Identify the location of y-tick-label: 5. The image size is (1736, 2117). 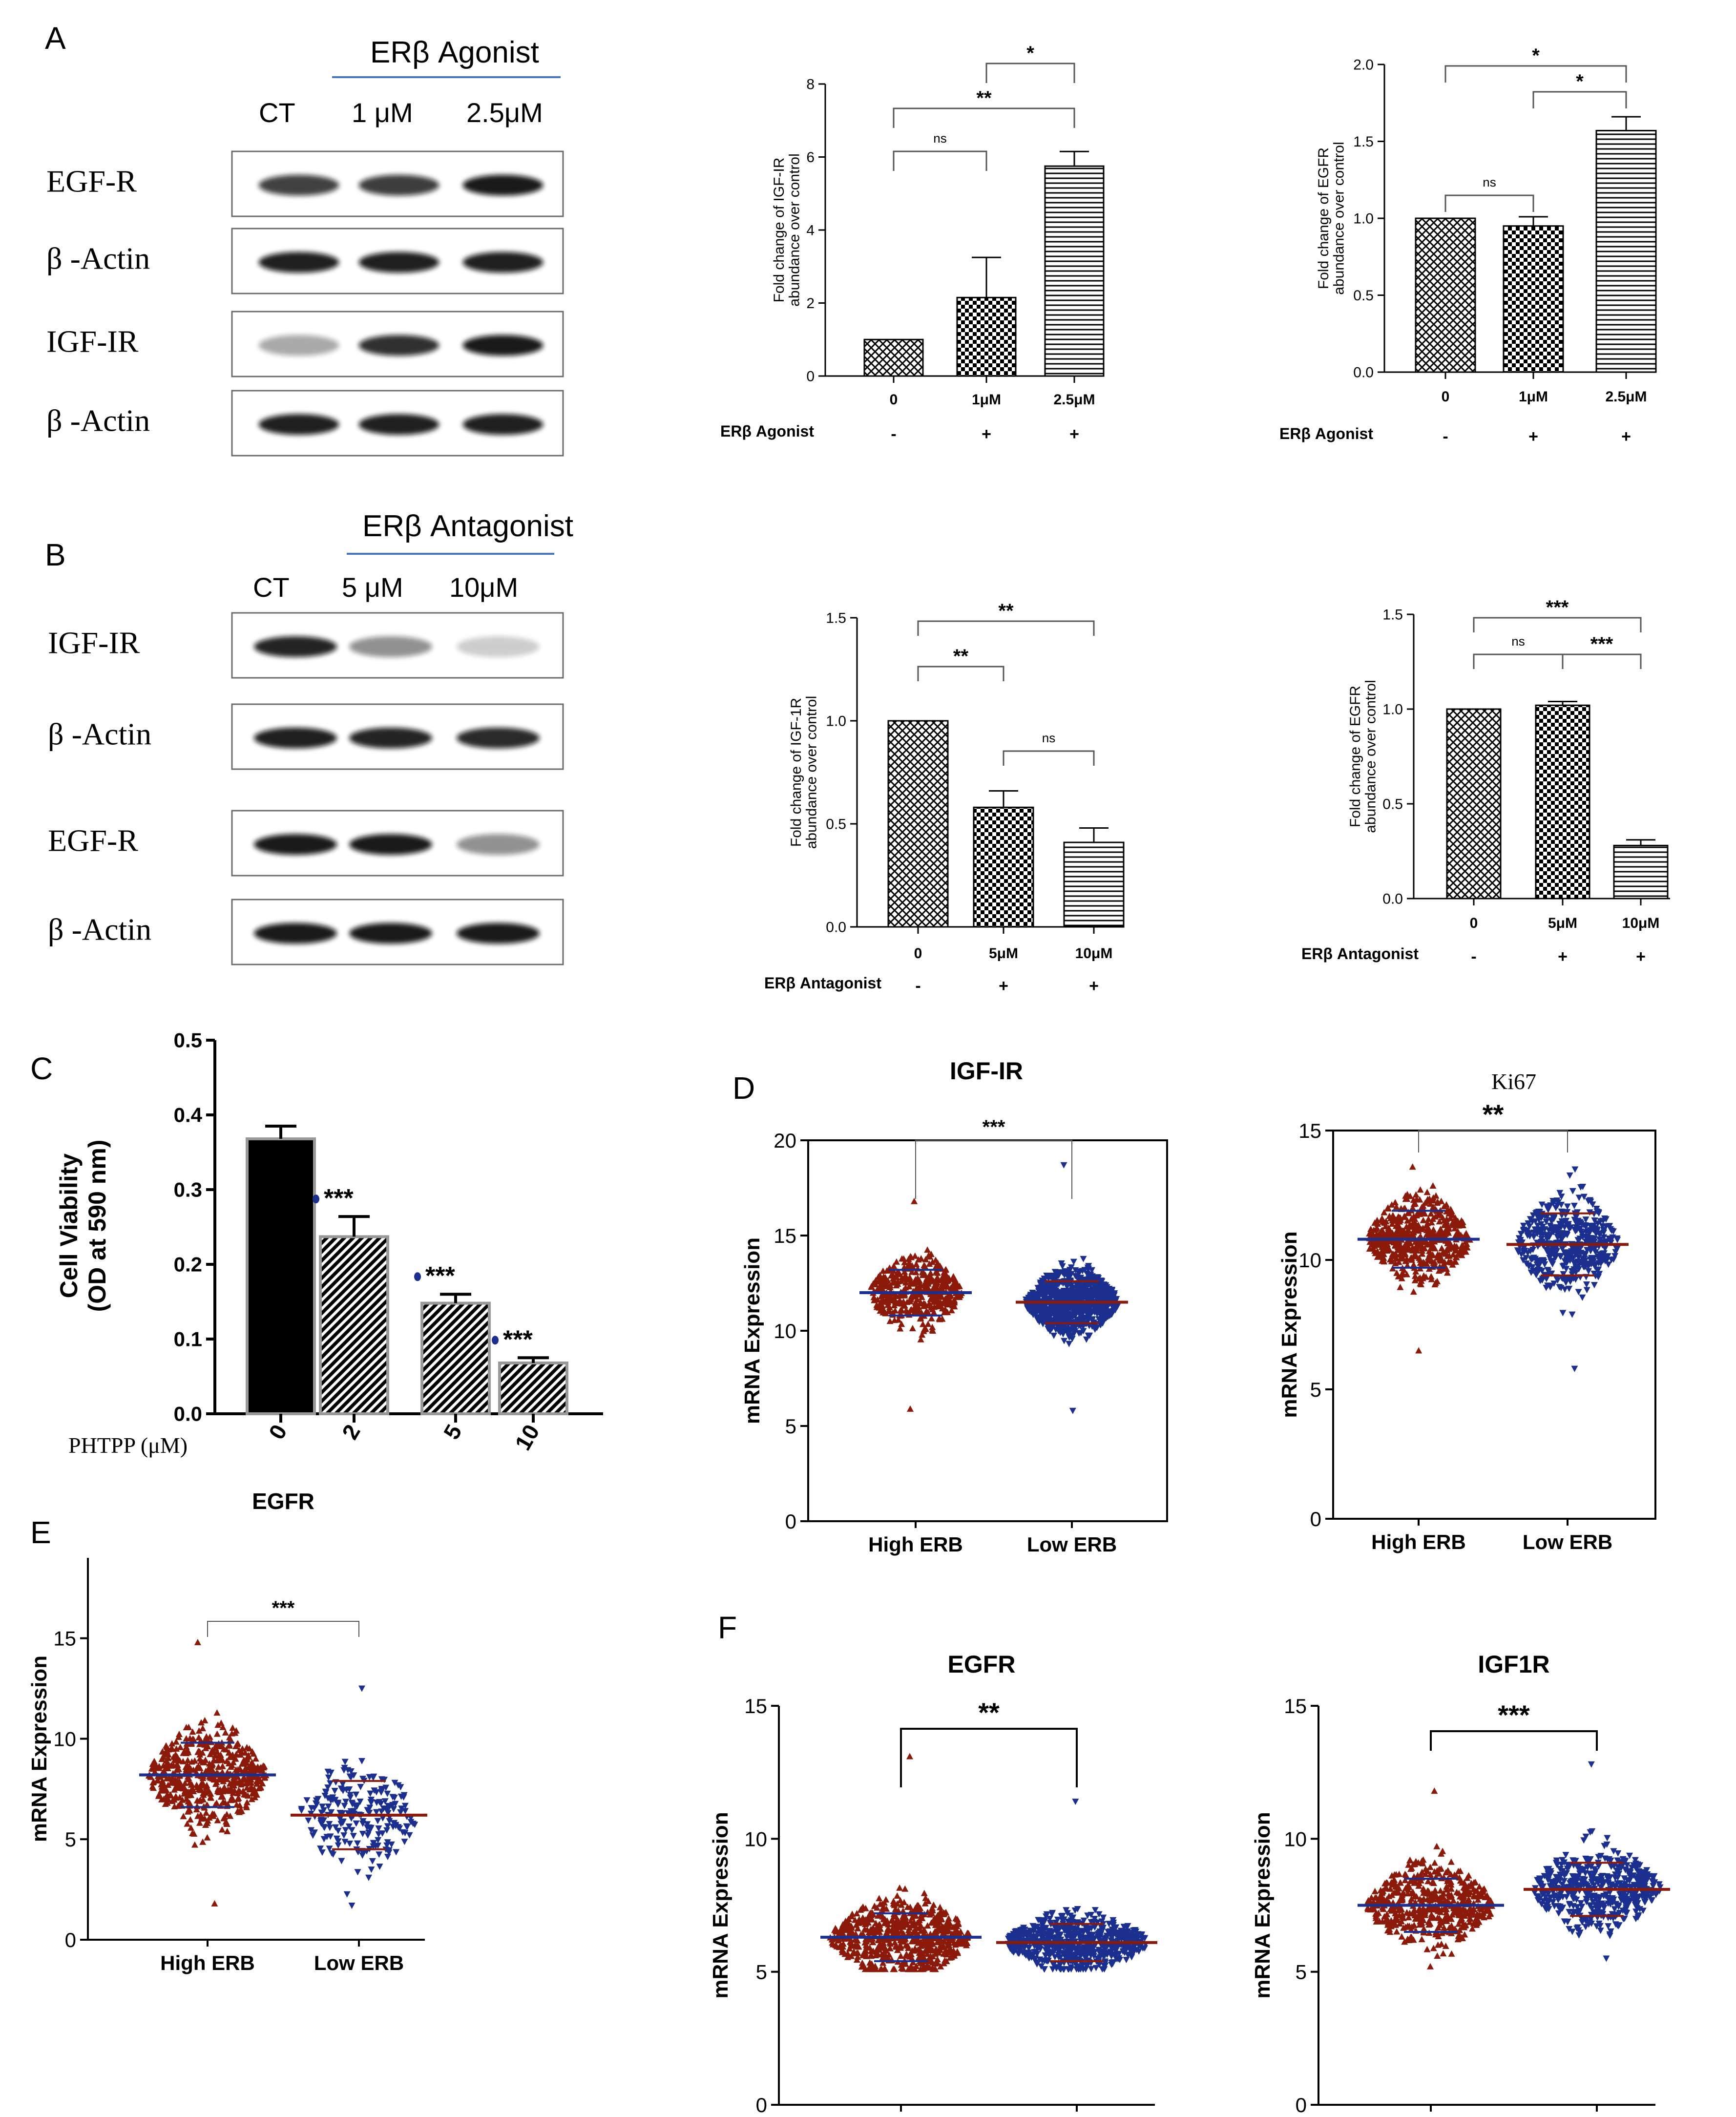
(1301, 1973).